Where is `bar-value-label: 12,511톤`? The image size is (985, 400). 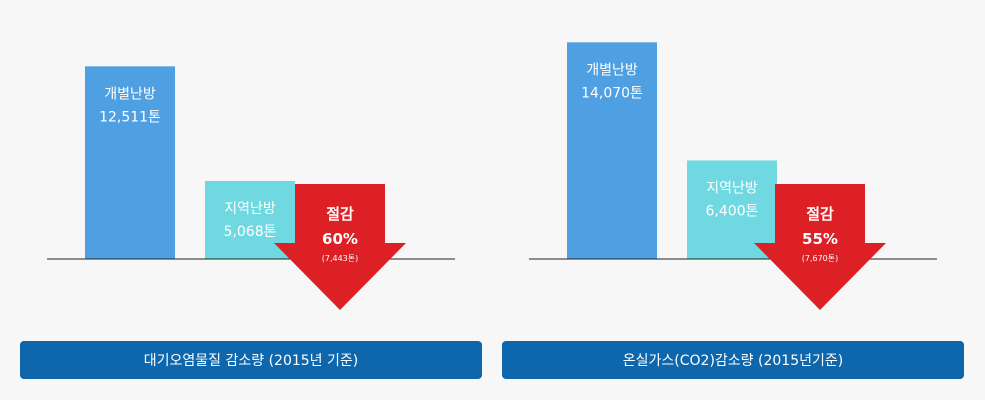 bar-value-label: 12,511톤 is located at coordinates (130, 117).